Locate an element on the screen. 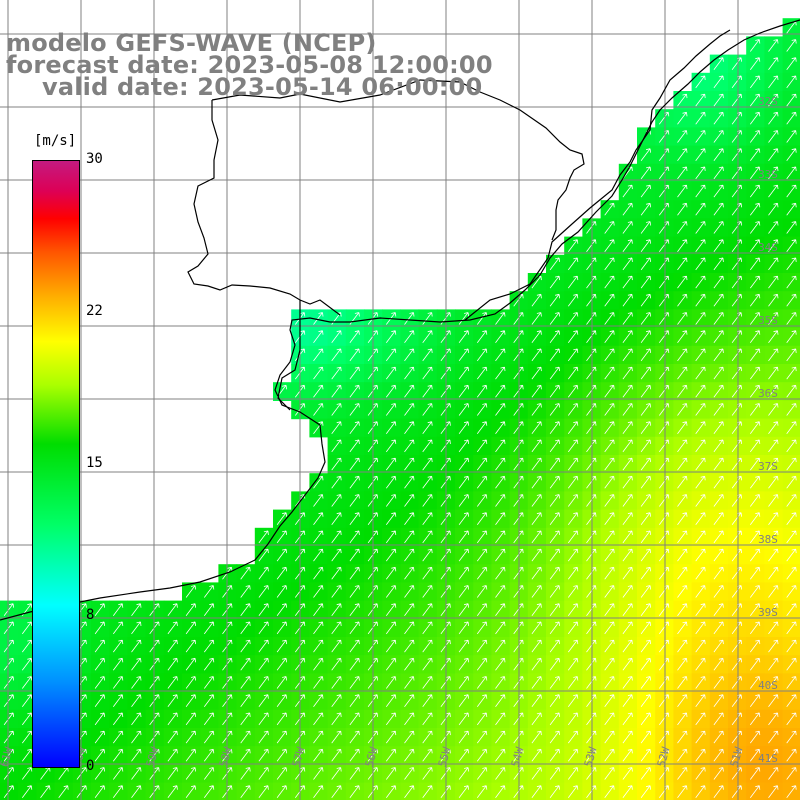 Image resolution: width=800 pixels, height=800 pixels. latitude-label: 37S is located at coordinates (768, 466).